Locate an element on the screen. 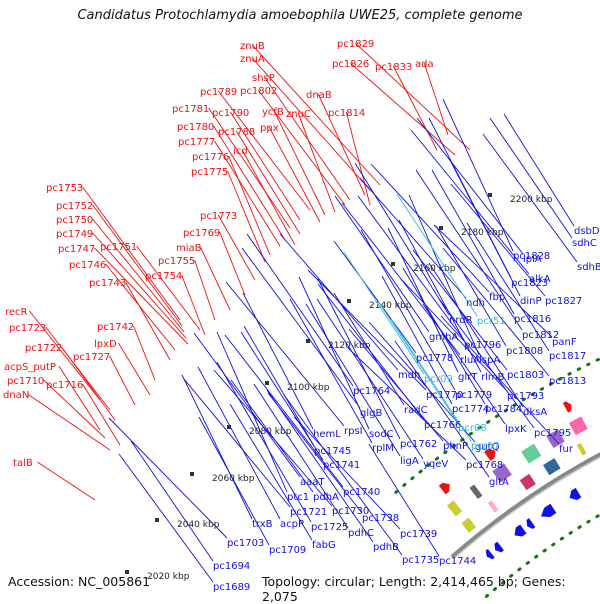 The width and height of the screenshot is (600, 604). reverse-gene-label: fabG is located at coordinates (324, 545).